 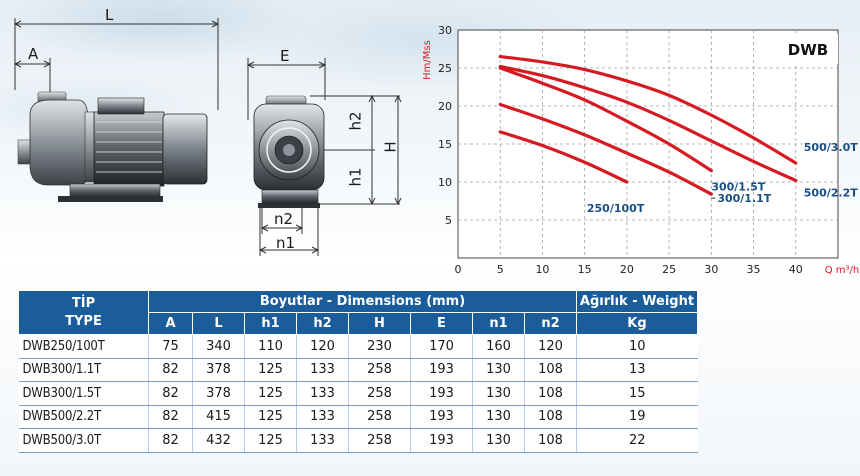 What do you see at coordinates (448, 220) in the screenshot?
I see `chart-y-tick-label: 5` at bounding box center [448, 220].